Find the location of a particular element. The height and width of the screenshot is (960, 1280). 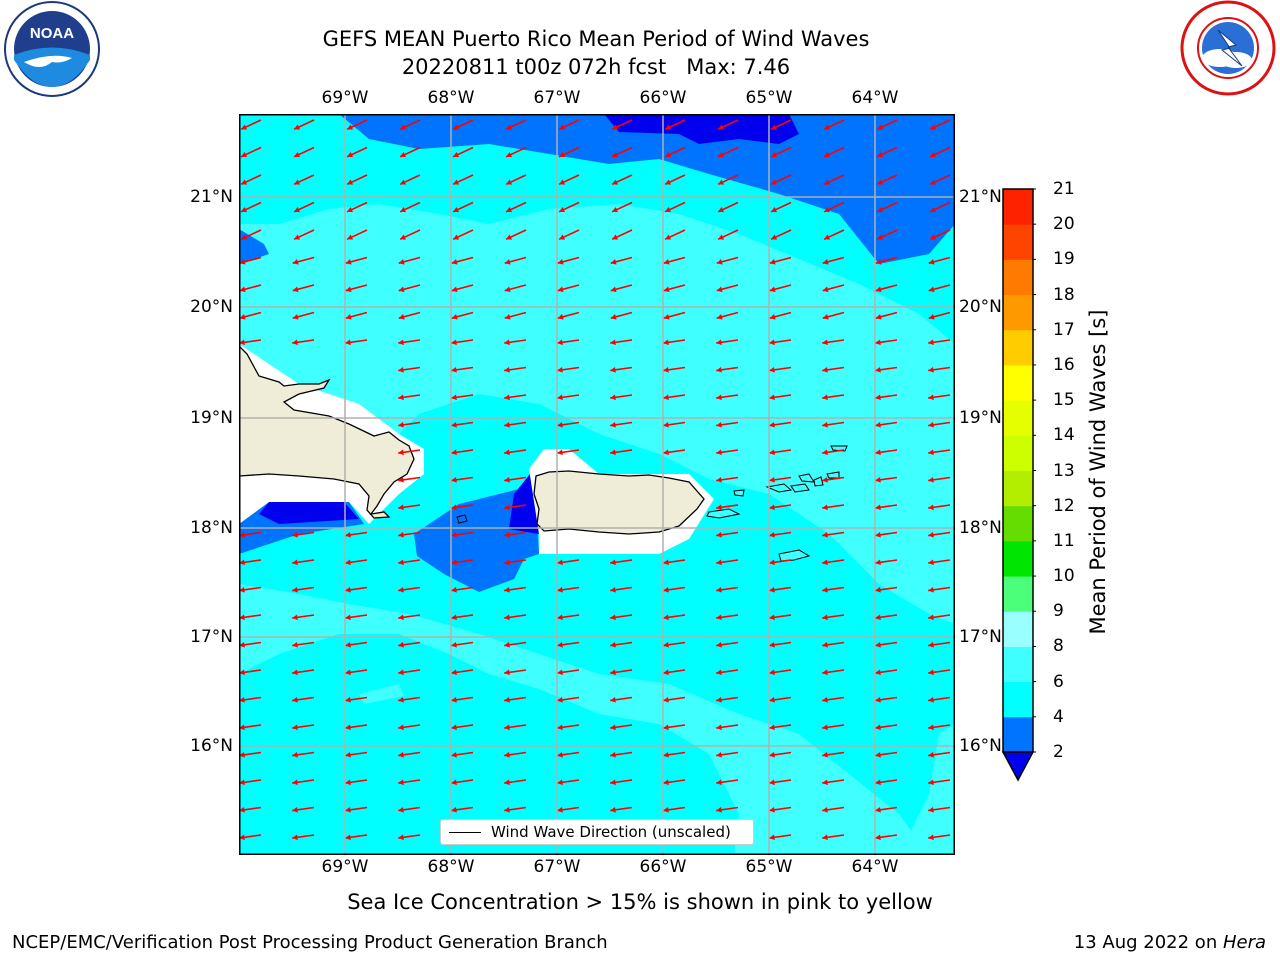

ocean-patch-south is located at coordinates (381, 694).